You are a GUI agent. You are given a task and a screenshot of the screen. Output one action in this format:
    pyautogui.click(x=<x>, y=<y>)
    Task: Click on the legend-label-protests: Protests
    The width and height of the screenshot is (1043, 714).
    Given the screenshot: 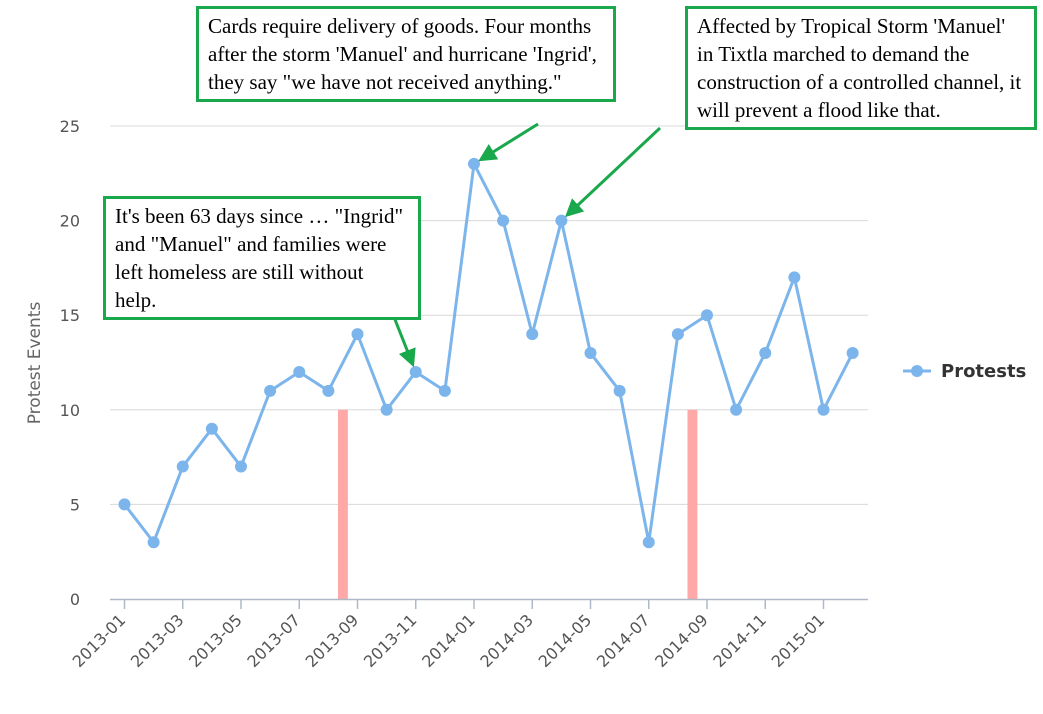 What is the action you would take?
    pyautogui.click(x=983, y=371)
    